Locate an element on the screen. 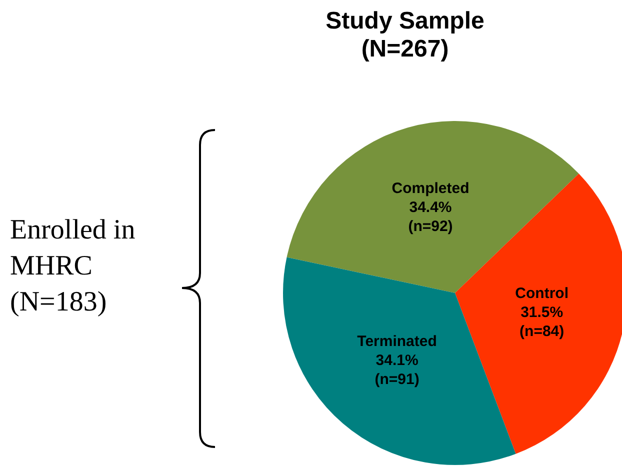 The height and width of the screenshot is (466, 622). slice-label: Control is located at coordinates (541, 293).